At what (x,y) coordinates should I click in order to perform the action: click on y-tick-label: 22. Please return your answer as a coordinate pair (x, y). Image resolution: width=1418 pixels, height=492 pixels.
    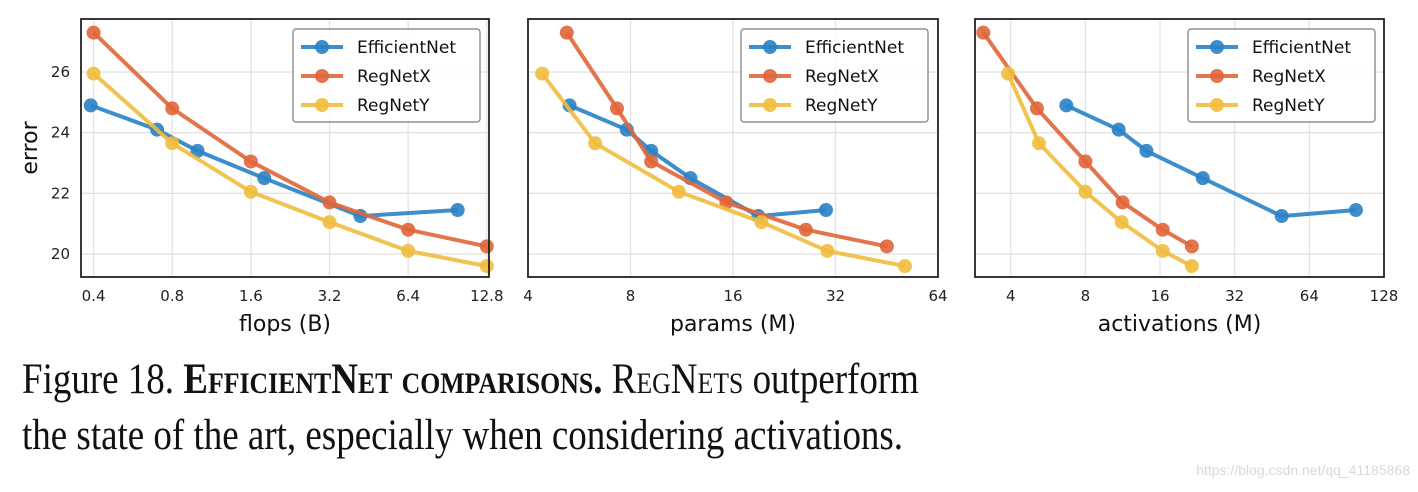
    Looking at the image, I should click on (60, 193).